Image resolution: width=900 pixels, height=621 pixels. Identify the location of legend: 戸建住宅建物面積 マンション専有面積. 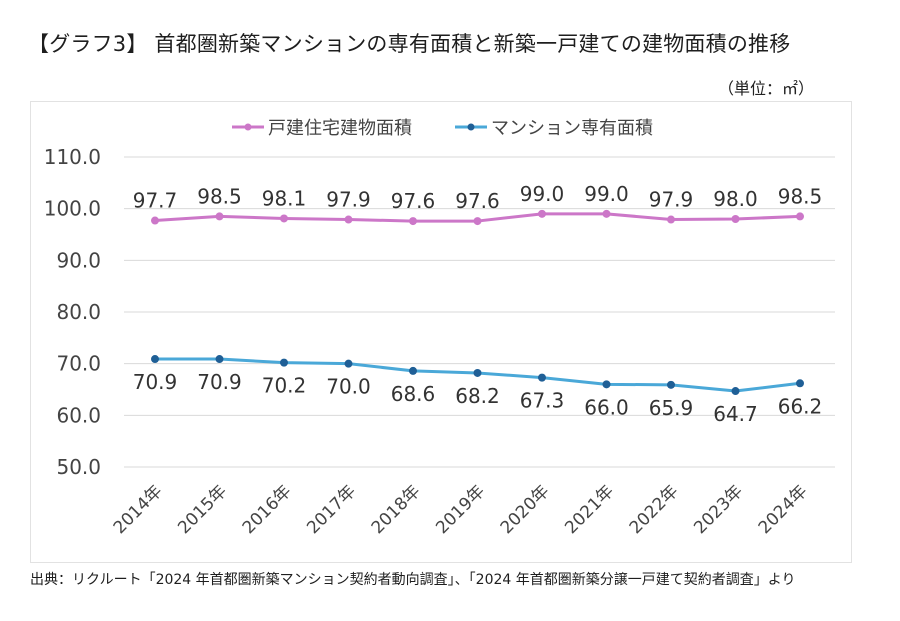
(442, 128).